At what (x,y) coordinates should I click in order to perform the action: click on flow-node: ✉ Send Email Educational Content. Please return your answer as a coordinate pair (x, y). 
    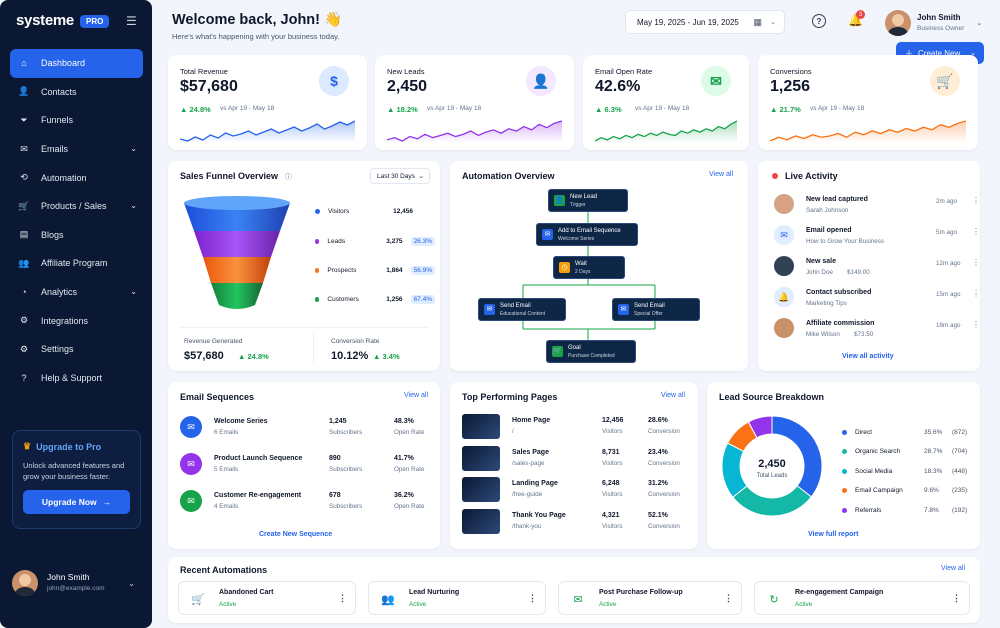
    Looking at the image, I should click on (522, 309).